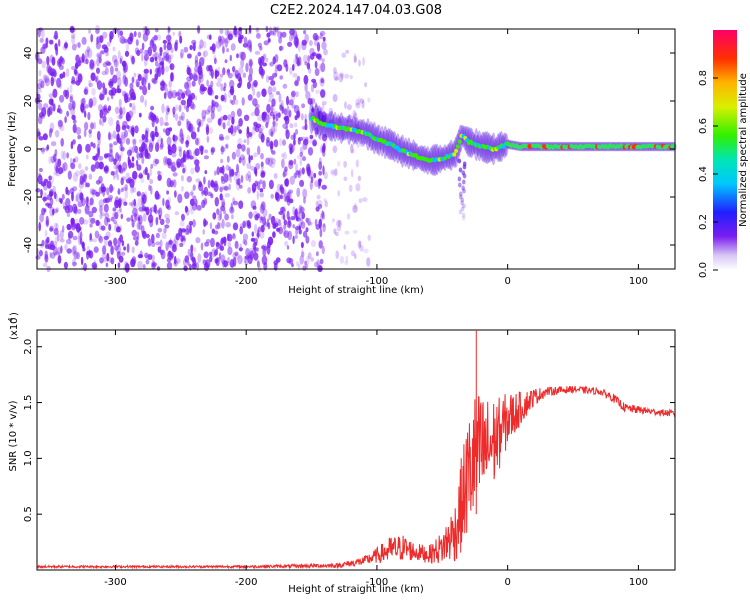 Image resolution: width=750 pixels, height=600 pixels. Describe the element at coordinates (703, 174) in the screenshot. I see `colorbar-tick-label: 0.4` at that location.